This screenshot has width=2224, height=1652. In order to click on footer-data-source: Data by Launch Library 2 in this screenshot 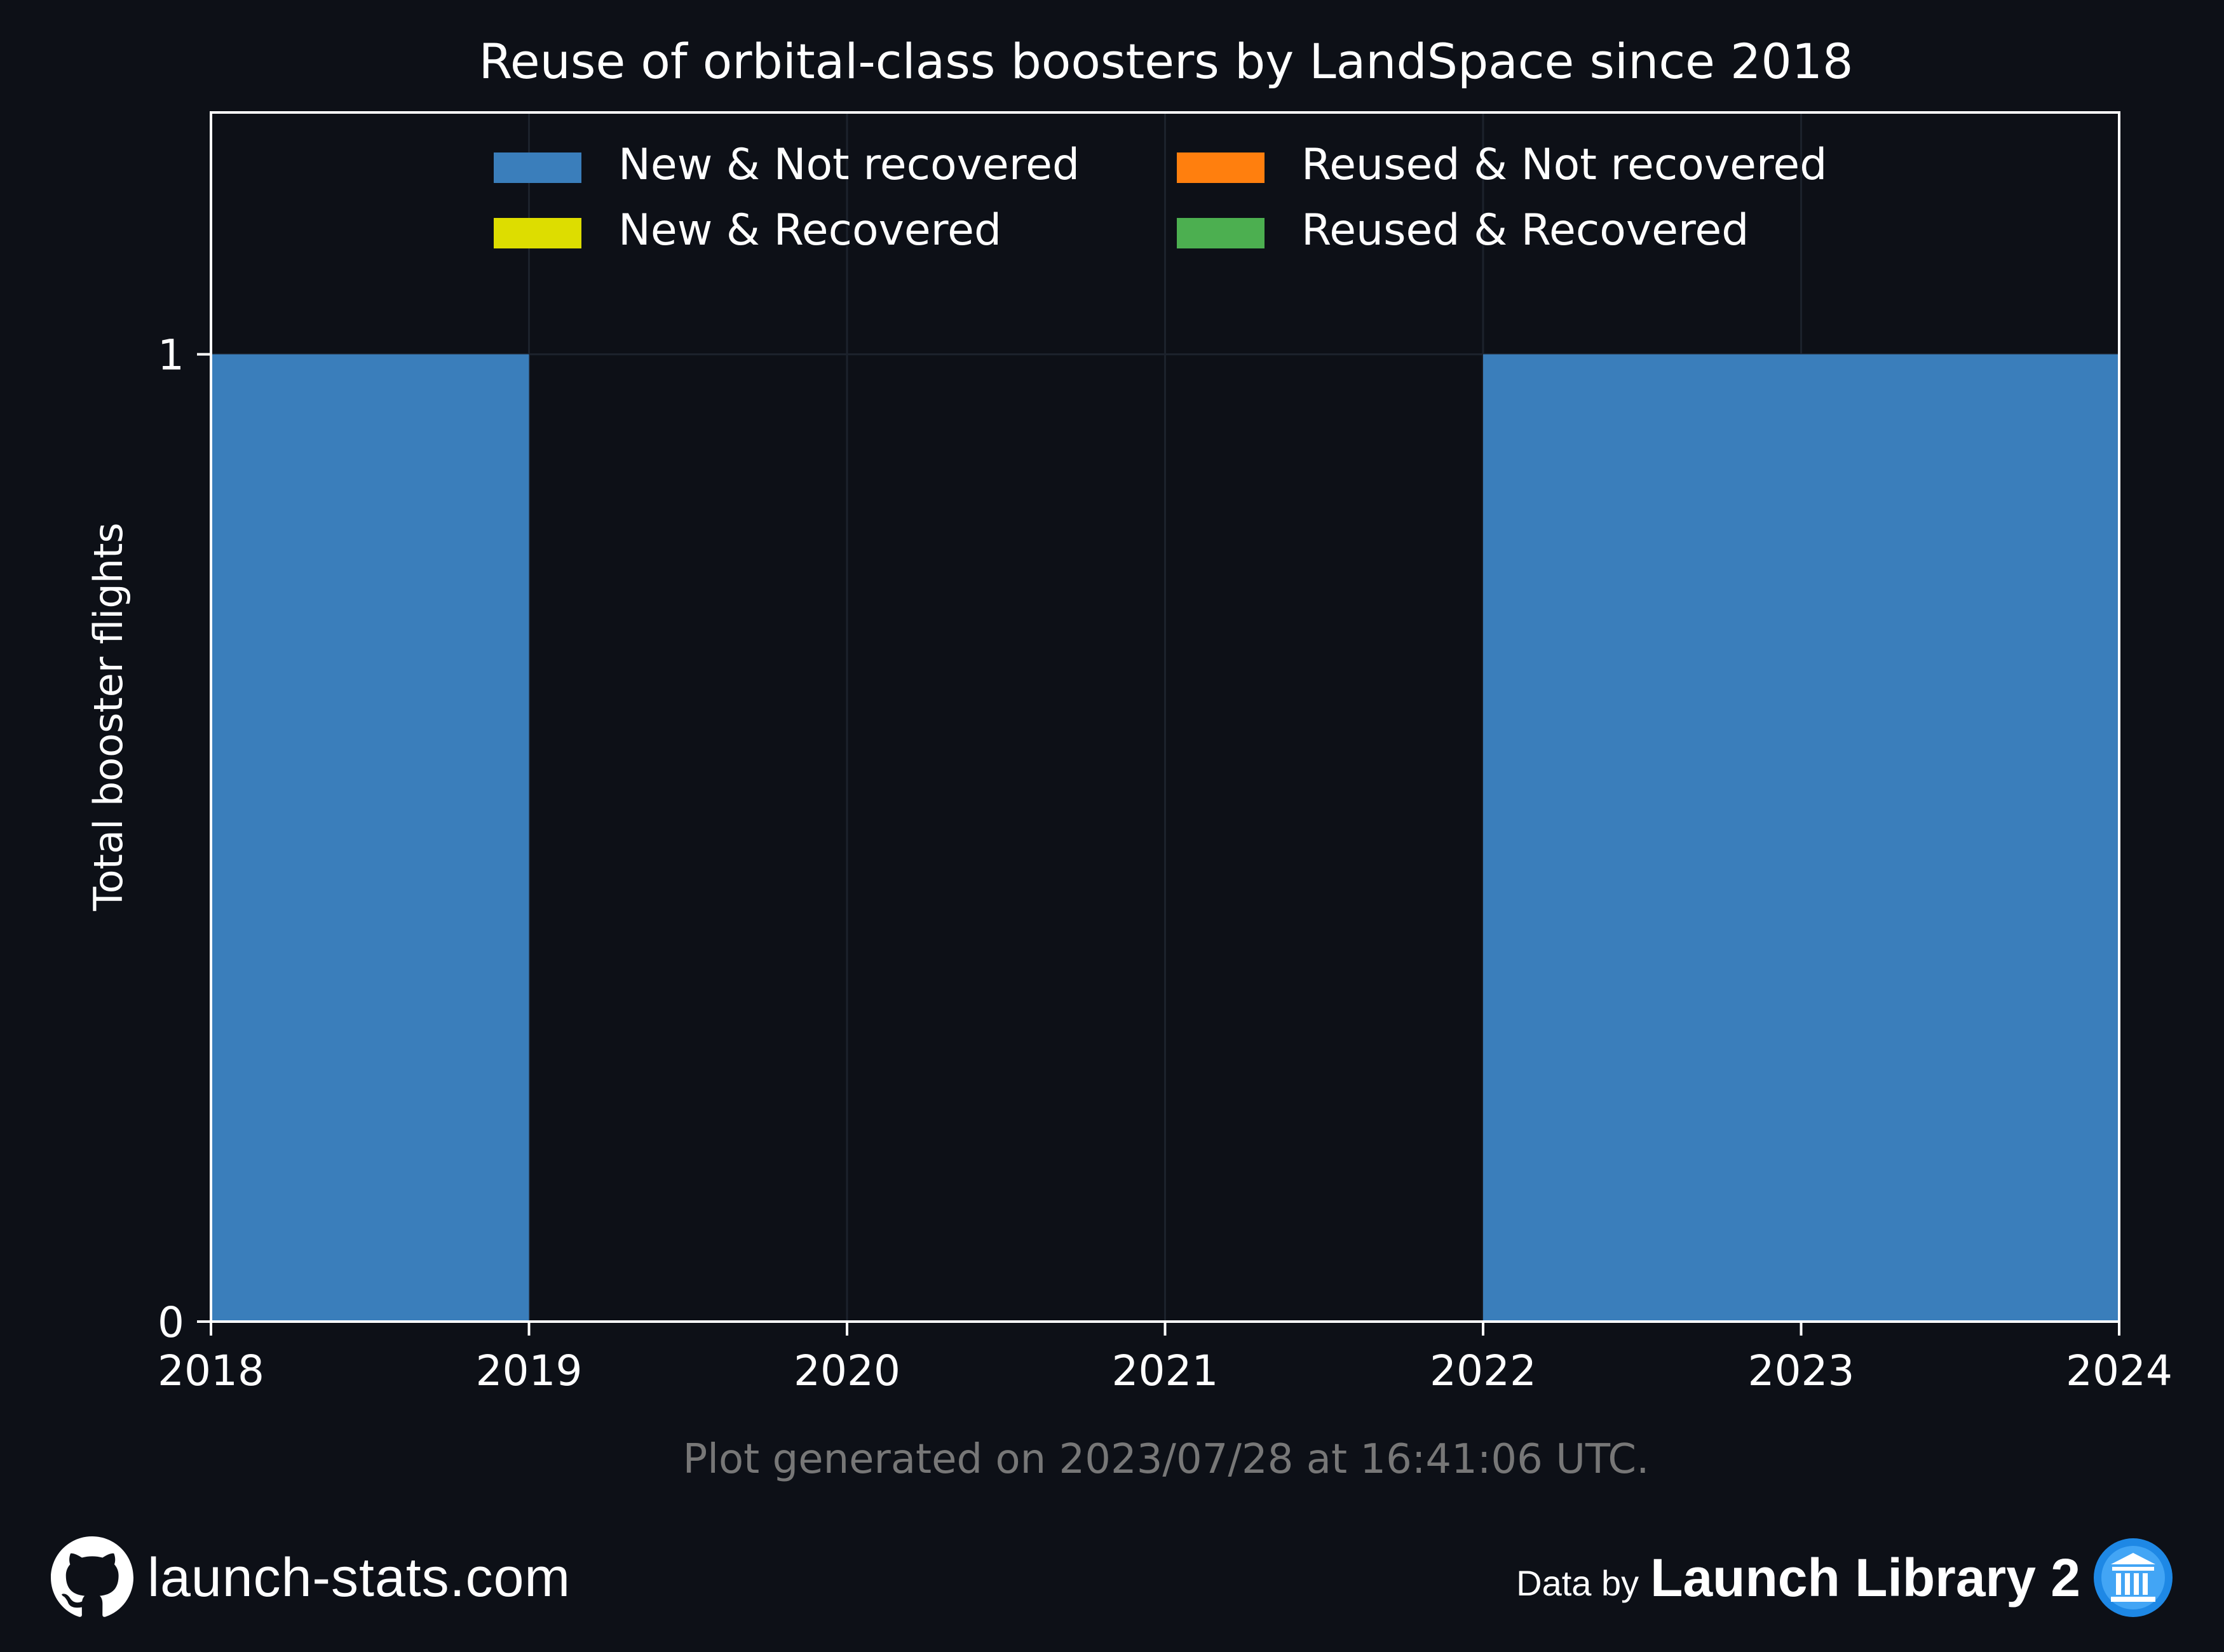, I will do `click(1845, 1578)`.